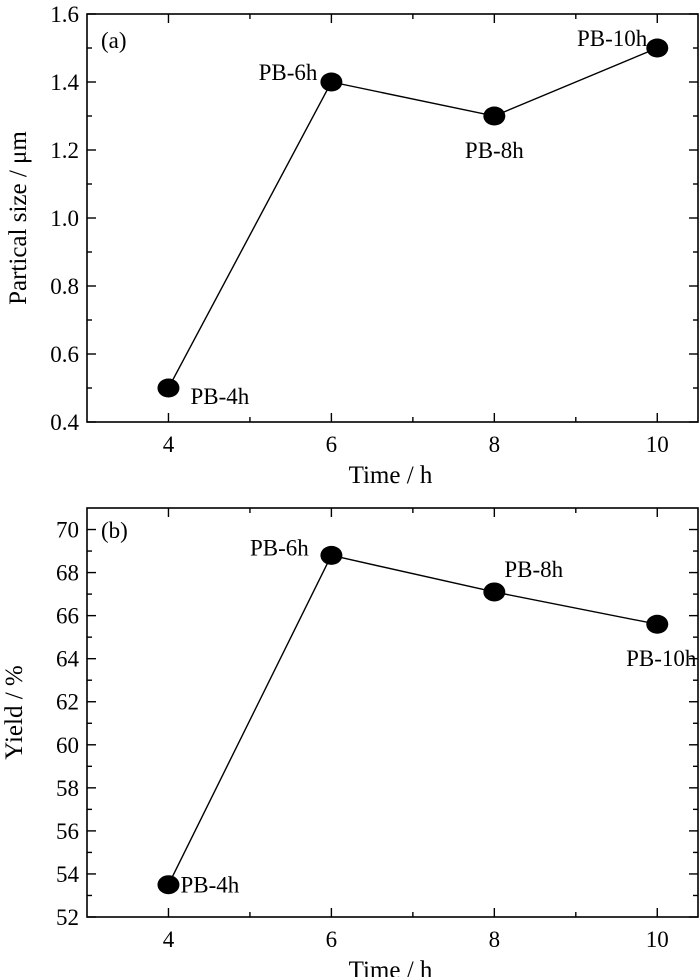  Describe the element at coordinates (14, 712) in the screenshot. I see `panel-b-y-axis-label: Yield / %` at that location.